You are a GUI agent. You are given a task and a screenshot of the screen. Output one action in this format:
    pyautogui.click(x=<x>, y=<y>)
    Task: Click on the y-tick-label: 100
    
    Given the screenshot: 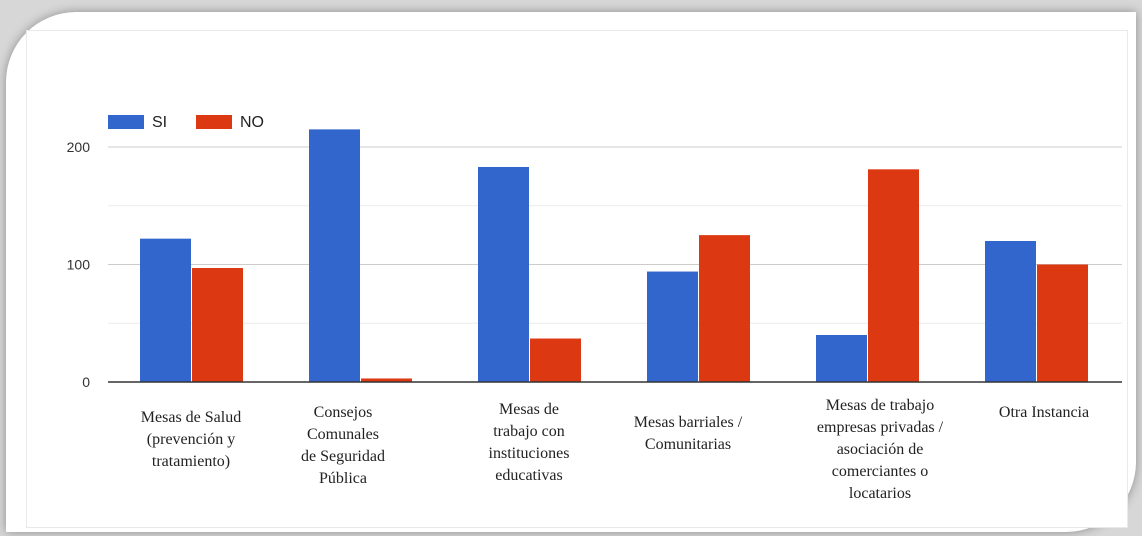 What is the action you would take?
    pyautogui.click(x=79, y=265)
    